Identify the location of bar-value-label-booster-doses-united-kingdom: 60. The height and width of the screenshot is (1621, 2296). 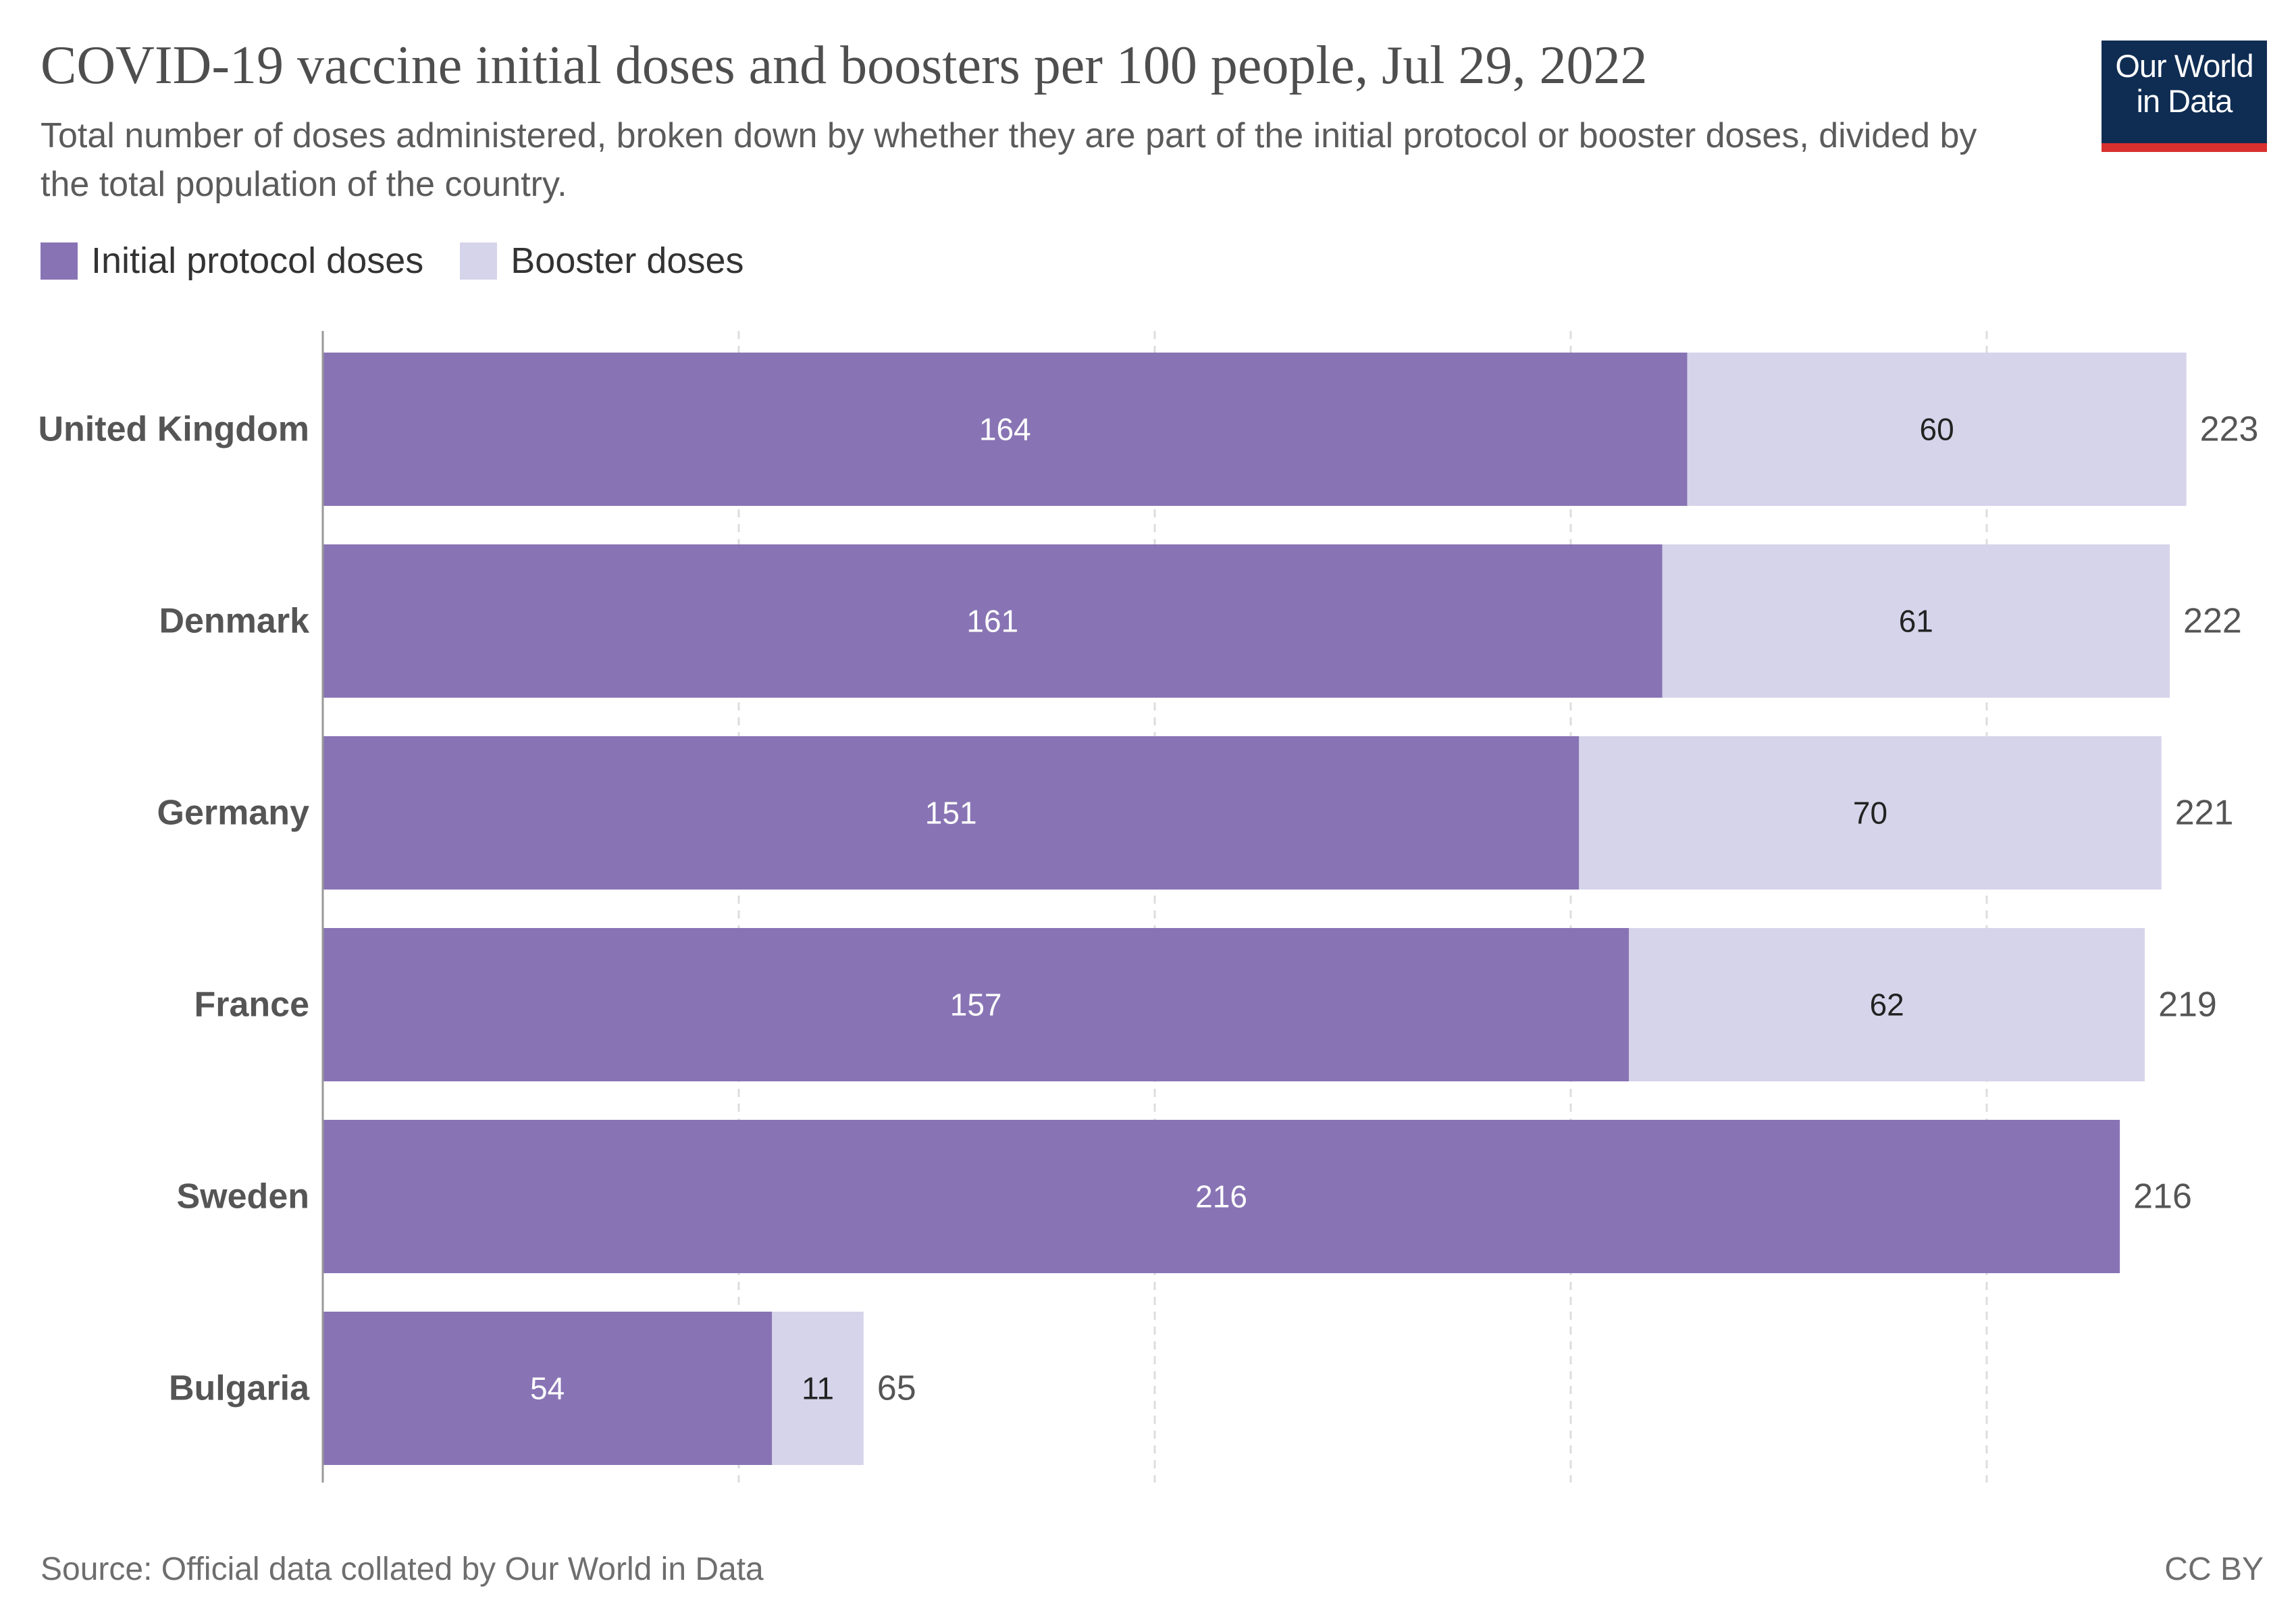
(1936, 429).